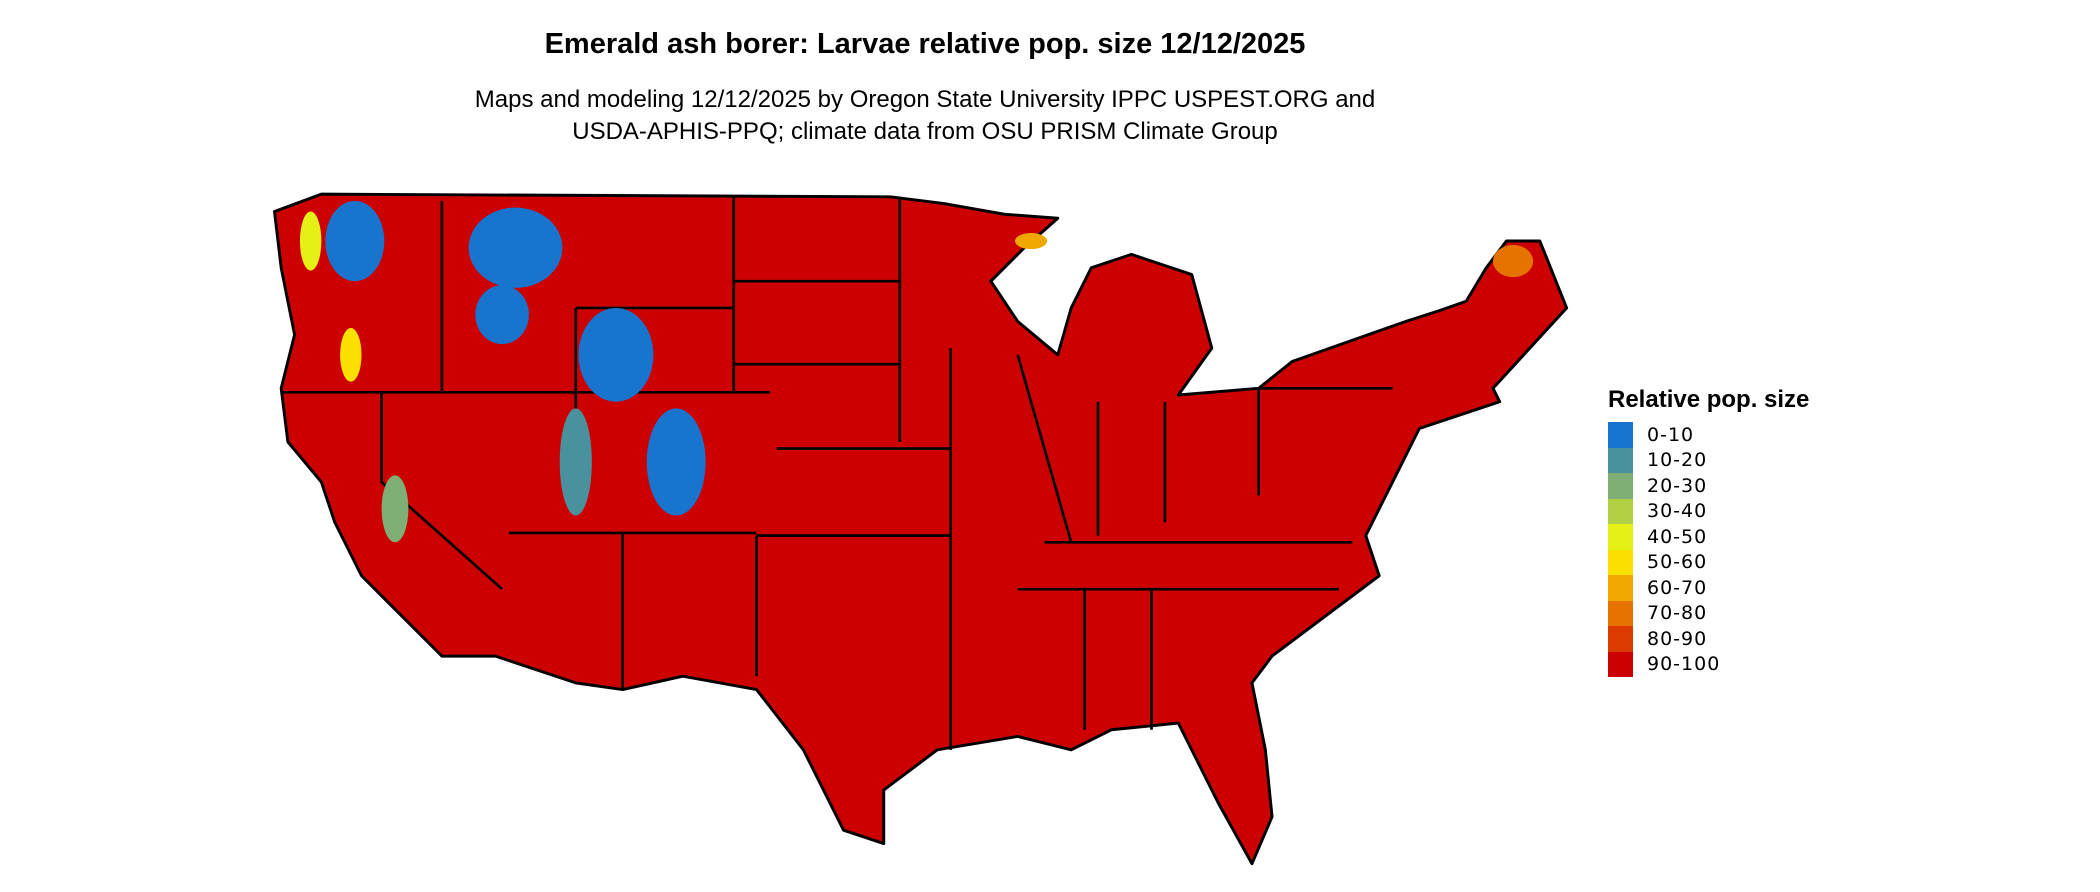  What do you see at coordinates (1671, 434) in the screenshot?
I see `legend-label: 0-10` at bounding box center [1671, 434].